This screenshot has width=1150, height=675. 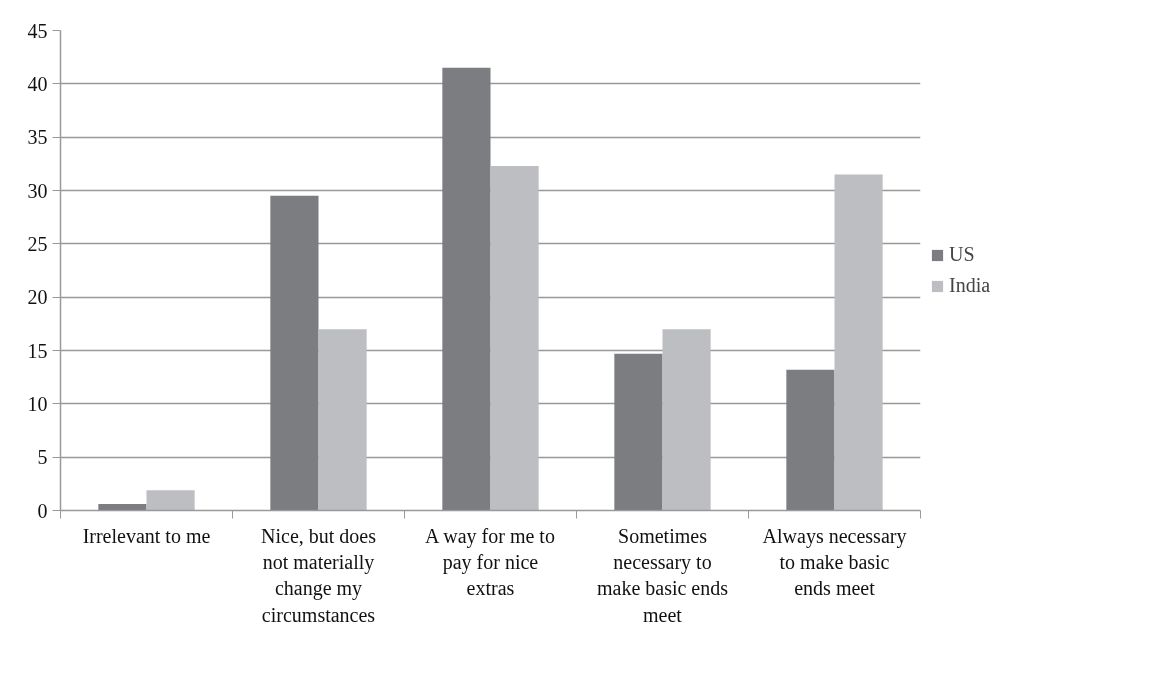 I want to click on x-tick-label: A way for me to pay for nice extras, so click(x=489, y=562).